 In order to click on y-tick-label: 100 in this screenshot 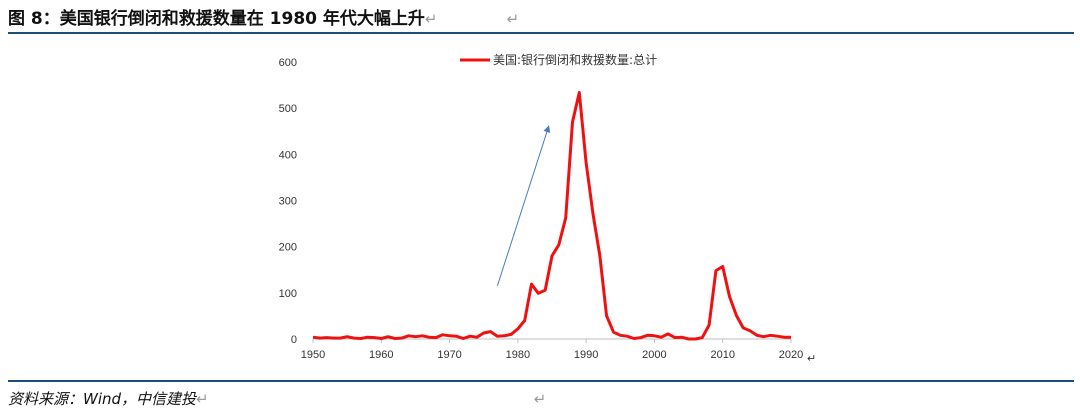, I will do `click(288, 294)`.